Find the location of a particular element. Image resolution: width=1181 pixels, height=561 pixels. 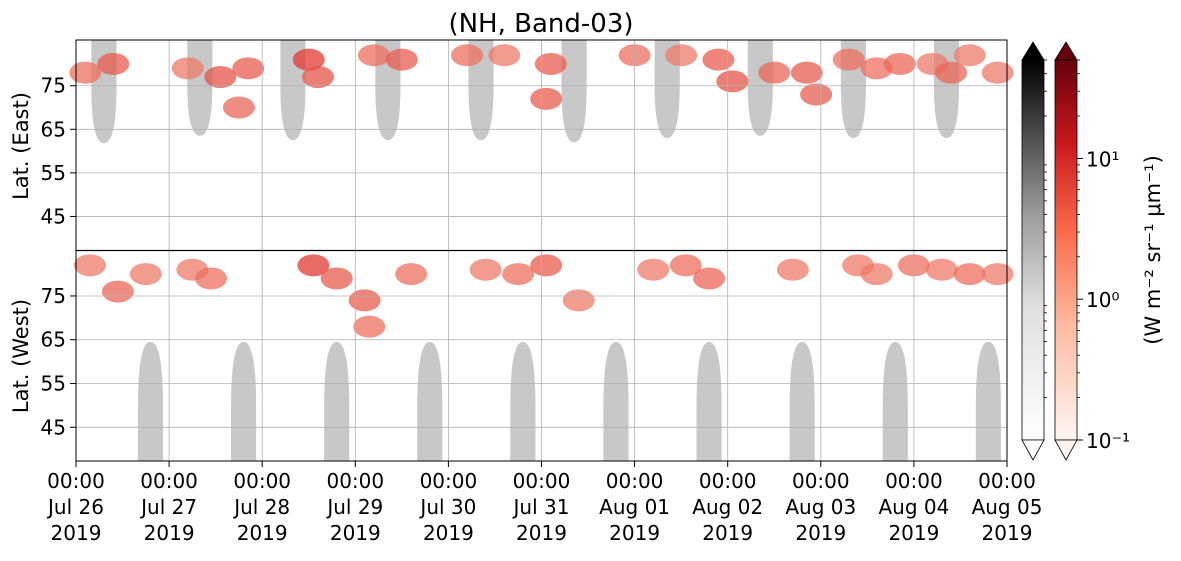

colorbar-greys-bar is located at coordinates (1033, 250).